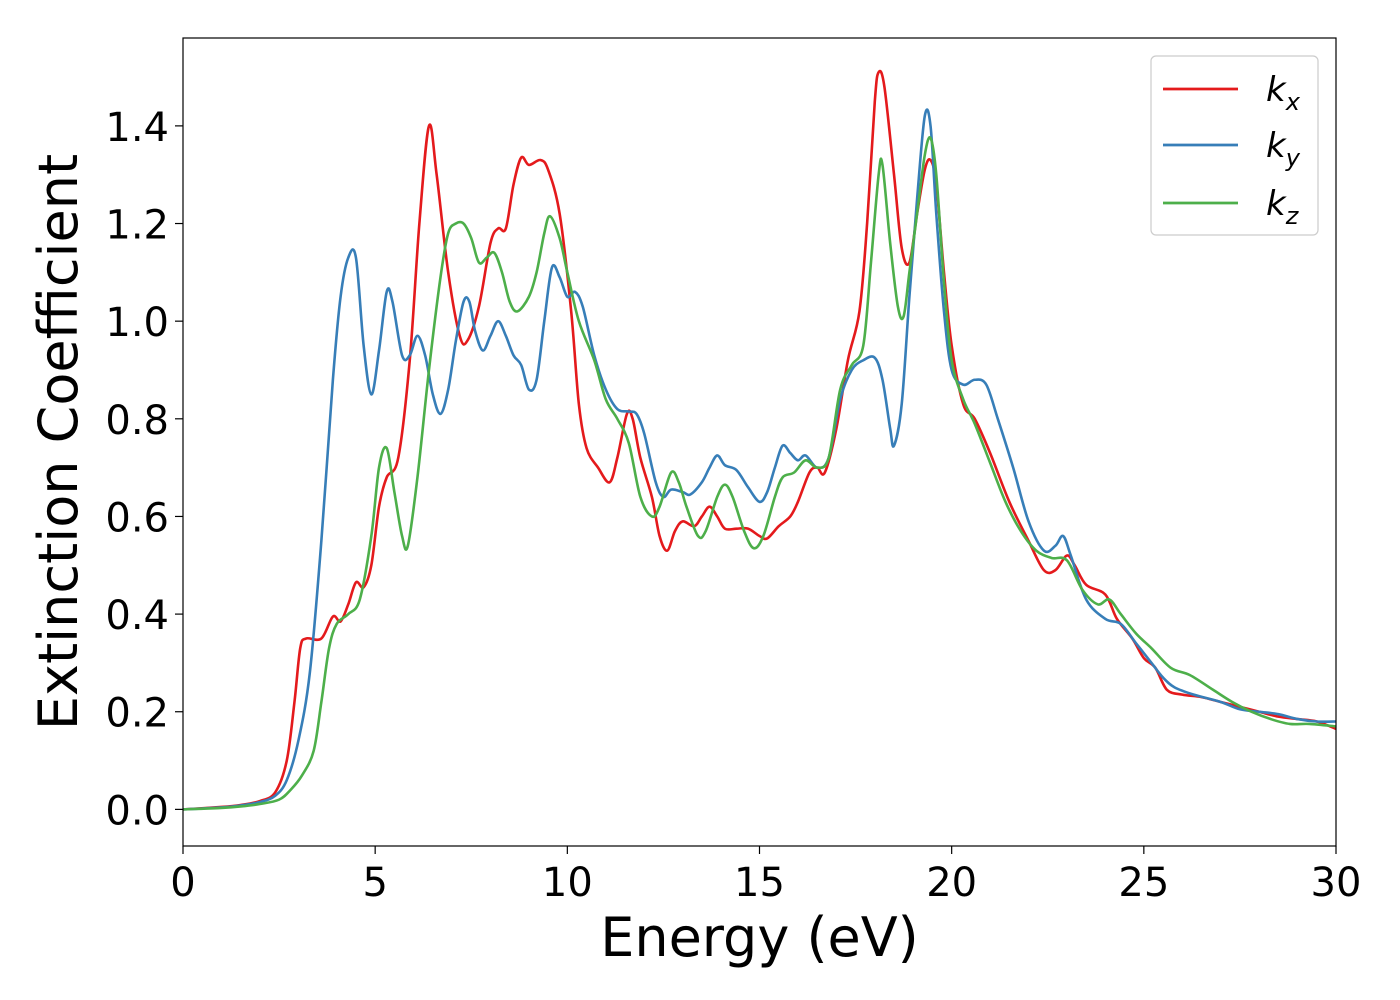 This screenshot has height=1000, width=1400. What do you see at coordinates (137, 518) in the screenshot?
I see `y-tick-label: 0.6` at bounding box center [137, 518].